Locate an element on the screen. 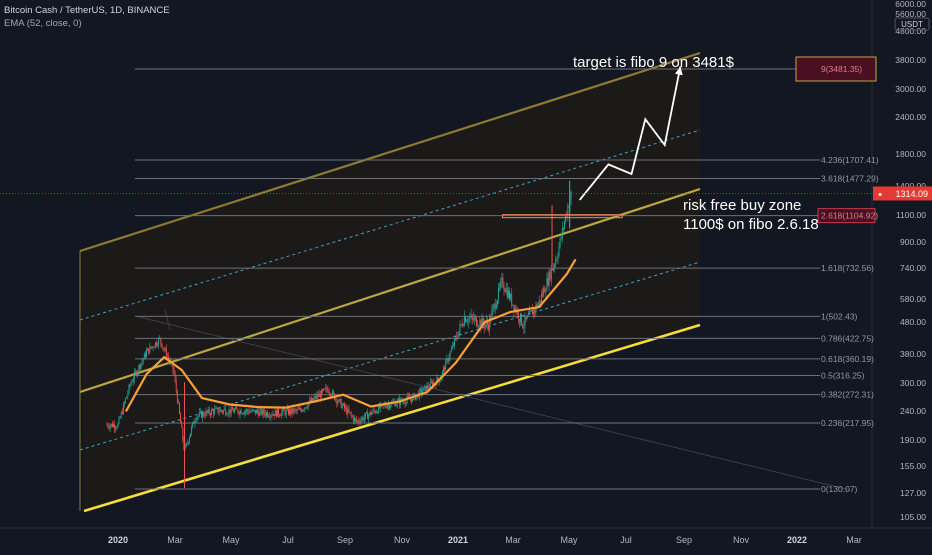  price-tick-label: 3000.00 is located at coordinates (910, 89).